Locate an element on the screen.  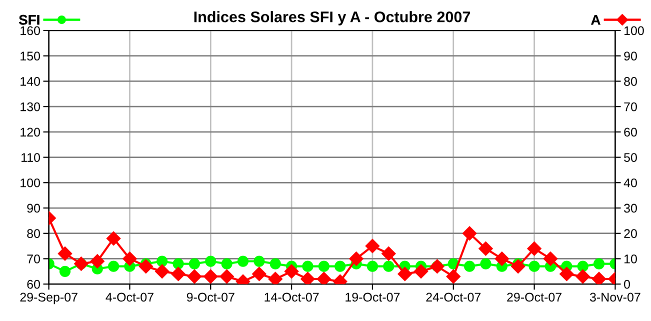
y2-tick-label: 20 is located at coordinates (630, 233).